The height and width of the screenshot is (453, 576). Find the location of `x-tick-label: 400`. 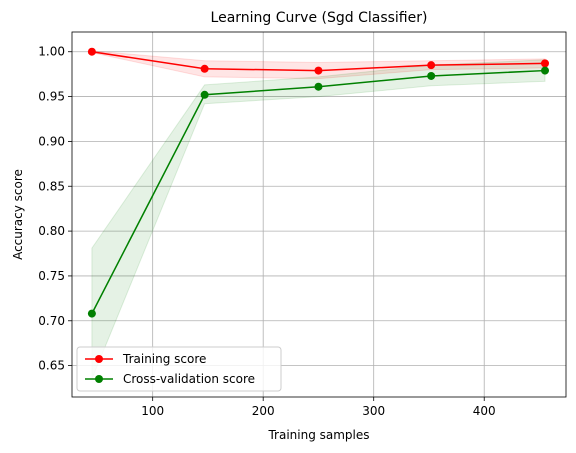

x-tick-label: 400 is located at coordinates (484, 411).